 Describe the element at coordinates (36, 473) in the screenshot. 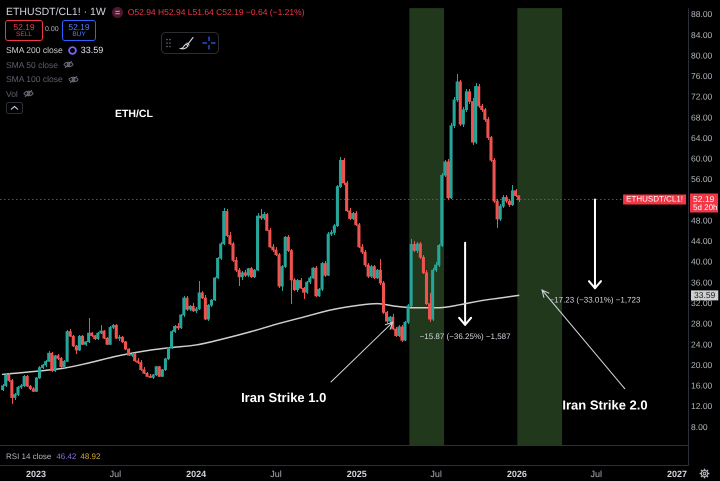

I see `x-tick-label: 2023` at that location.